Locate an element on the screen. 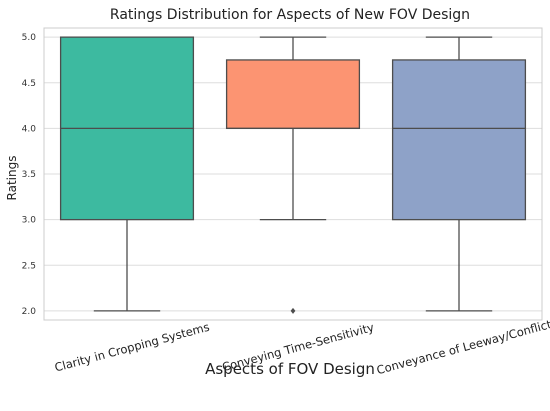 The image size is (550, 411). y-tick-label: 2.0 is located at coordinates (29, 312).